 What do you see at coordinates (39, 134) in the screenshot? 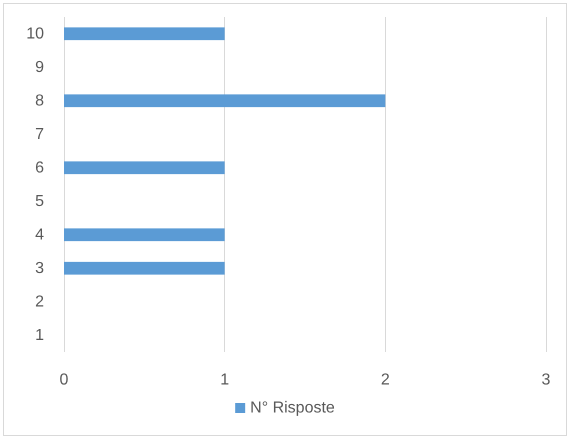
I see `y-tick-label: 7` at bounding box center [39, 134].